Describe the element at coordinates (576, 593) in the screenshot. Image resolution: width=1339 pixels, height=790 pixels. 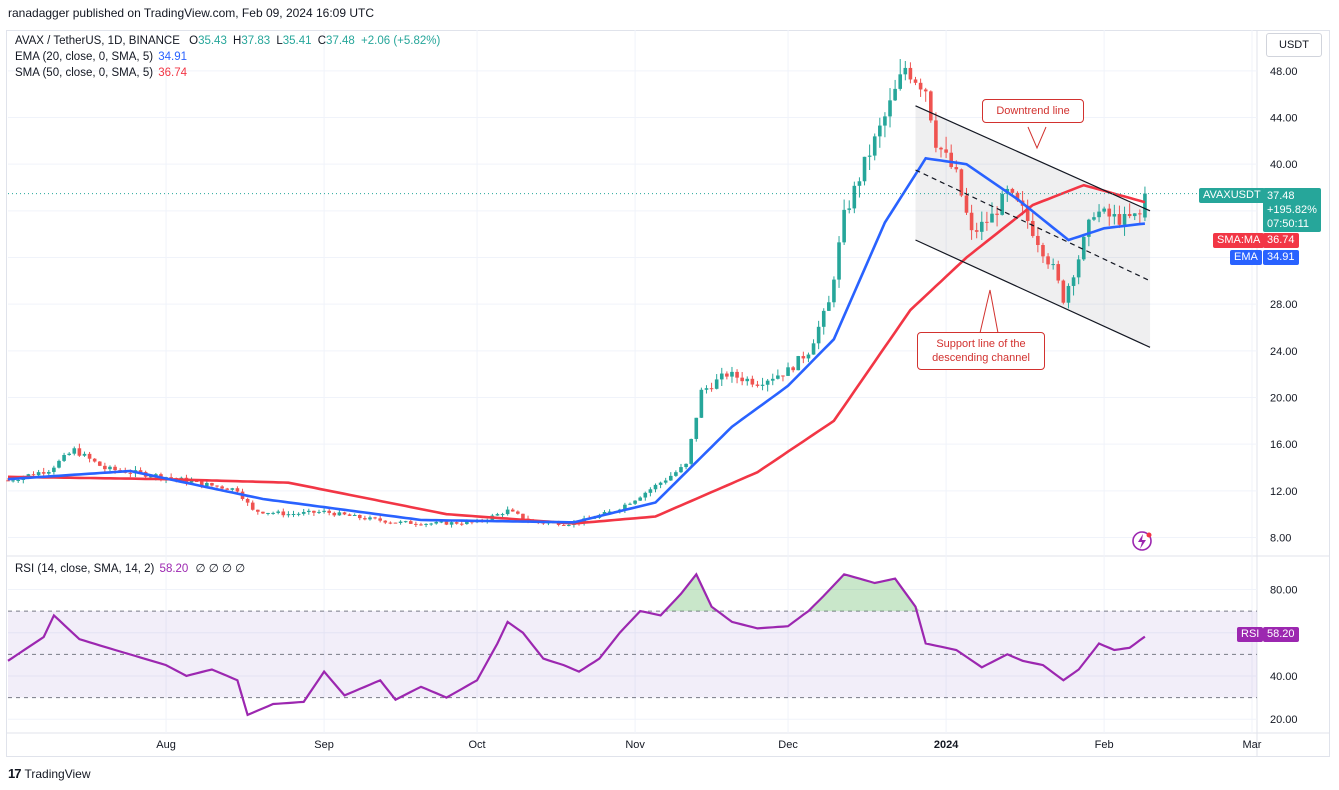
I see `rsi-overbought-fill` at that location.